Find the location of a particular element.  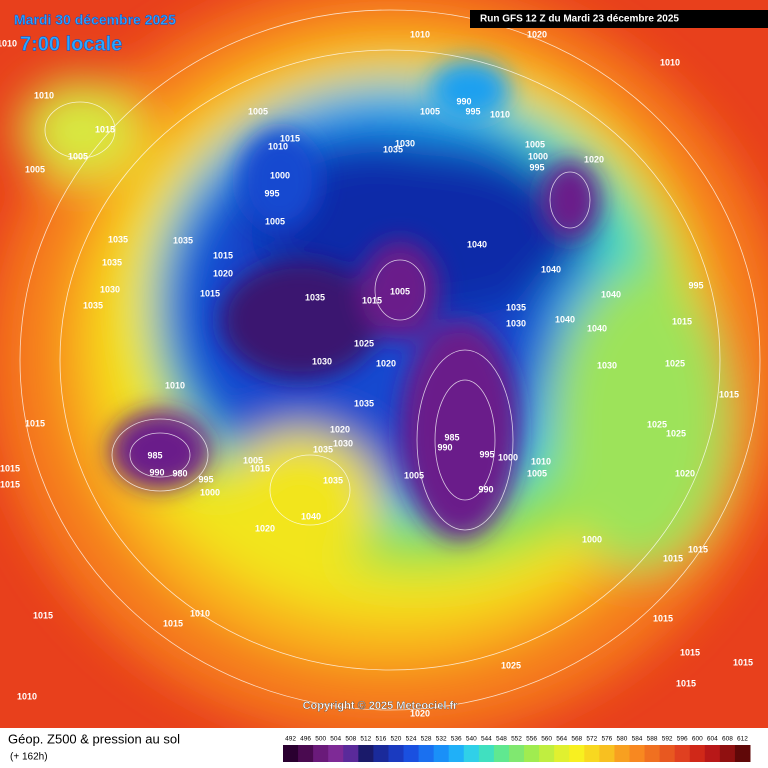

colorbar-label: 572 is located at coordinates (591, 739).